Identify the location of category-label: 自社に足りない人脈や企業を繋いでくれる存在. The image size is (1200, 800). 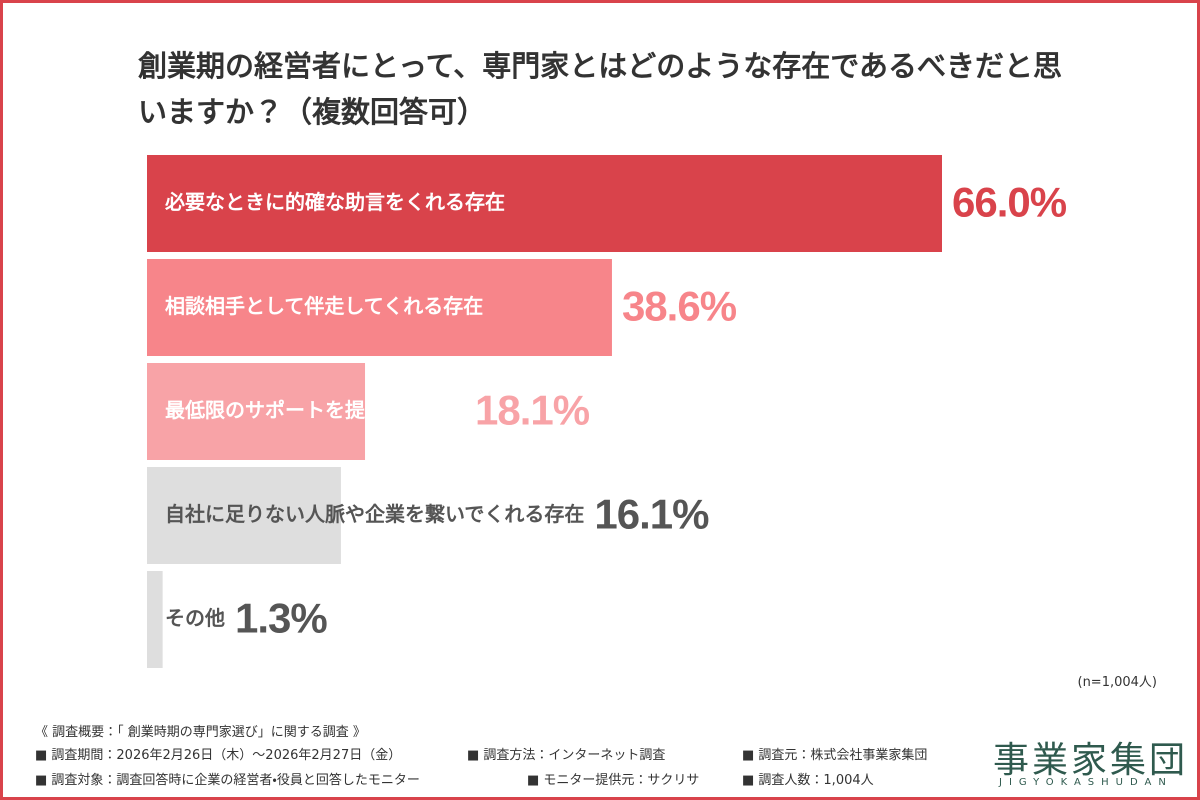
(374, 514).